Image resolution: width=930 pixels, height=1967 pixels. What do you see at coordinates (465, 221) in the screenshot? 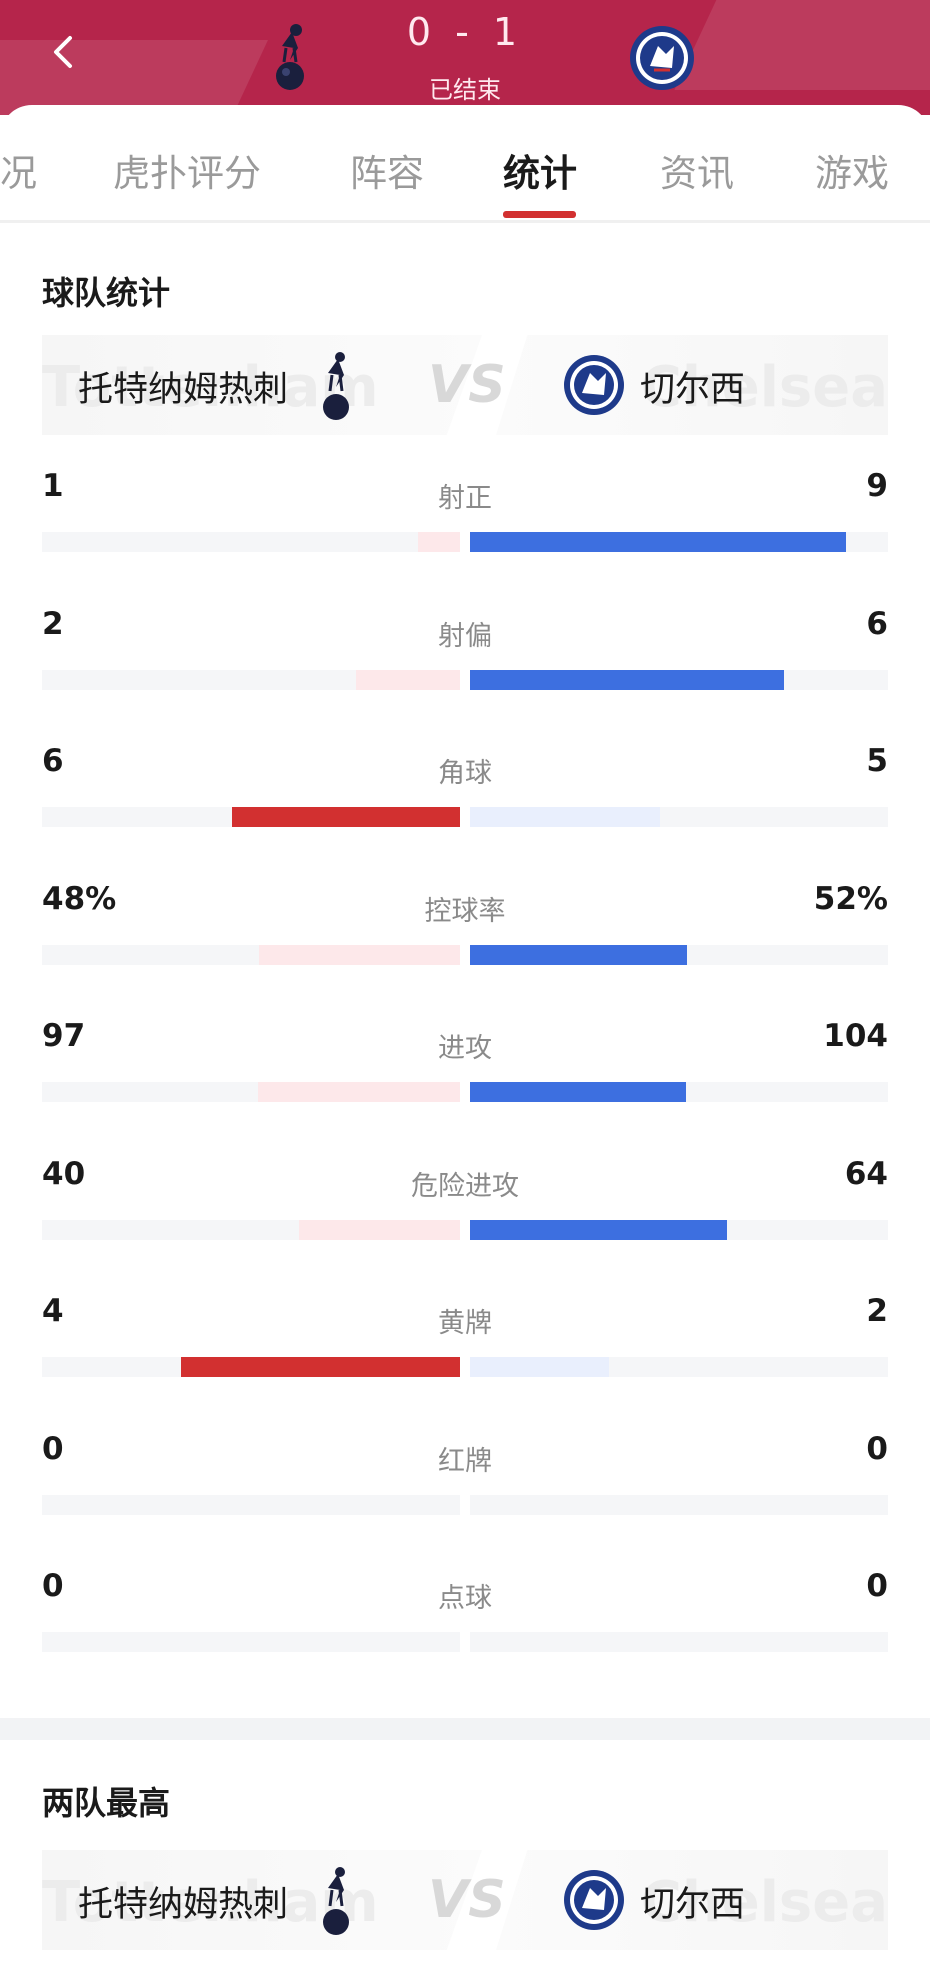
I see `tab-divider` at bounding box center [465, 221].